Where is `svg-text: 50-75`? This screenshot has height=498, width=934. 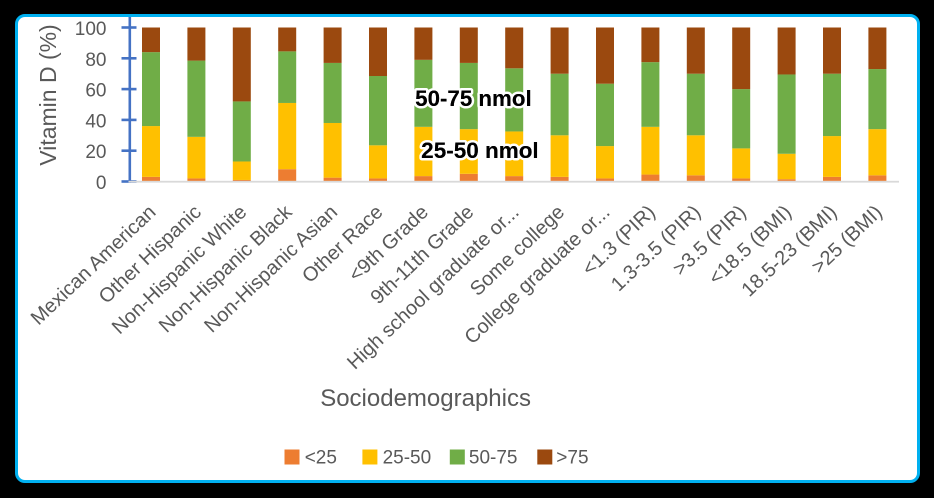
svg-text: 50-75 is located at coordinates (493, 458).